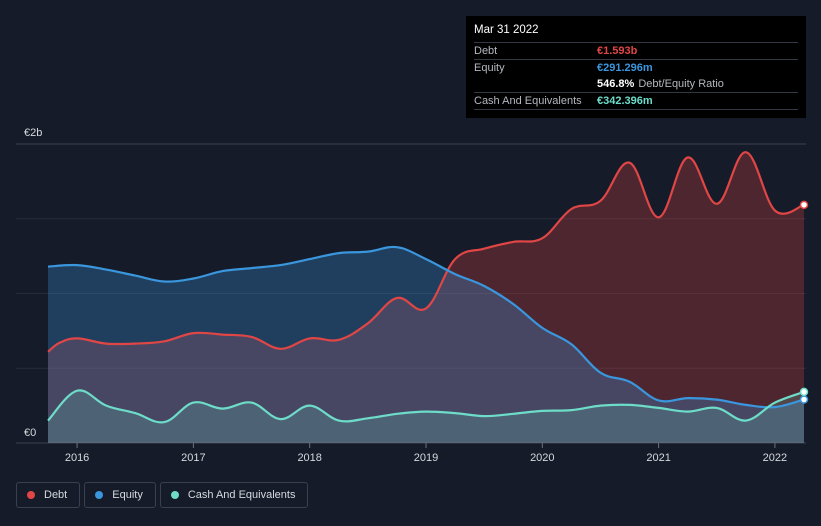 The width and height of the screenshot is (821, 526). I want to click on tooltip-cash-value: €342.396m, so click(625, 101).